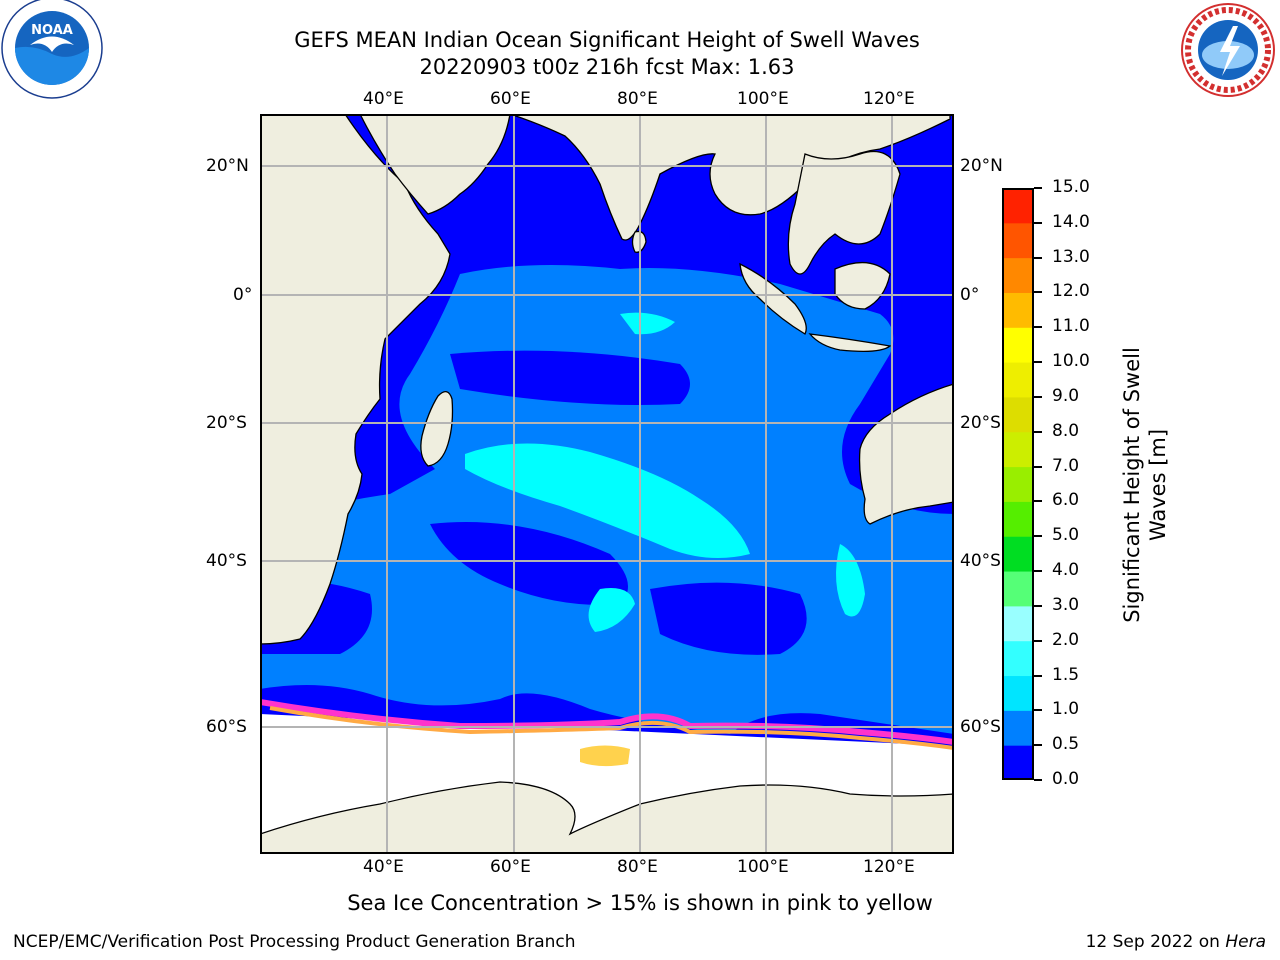 The width and height of the screenshot is (1280, 960). What do you see at coordinates (981, 166) in the screenshot?
I see `lat-label-right: 20°N` at bounding box center [981, 166].